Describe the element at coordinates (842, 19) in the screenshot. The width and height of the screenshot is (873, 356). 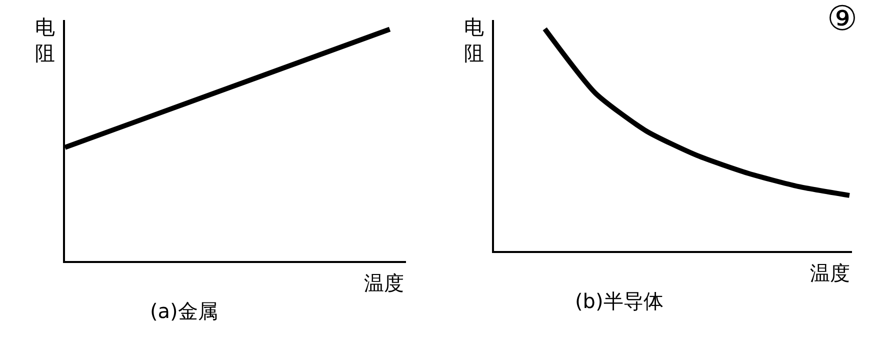
I see `annotation: ⑨` at that location.